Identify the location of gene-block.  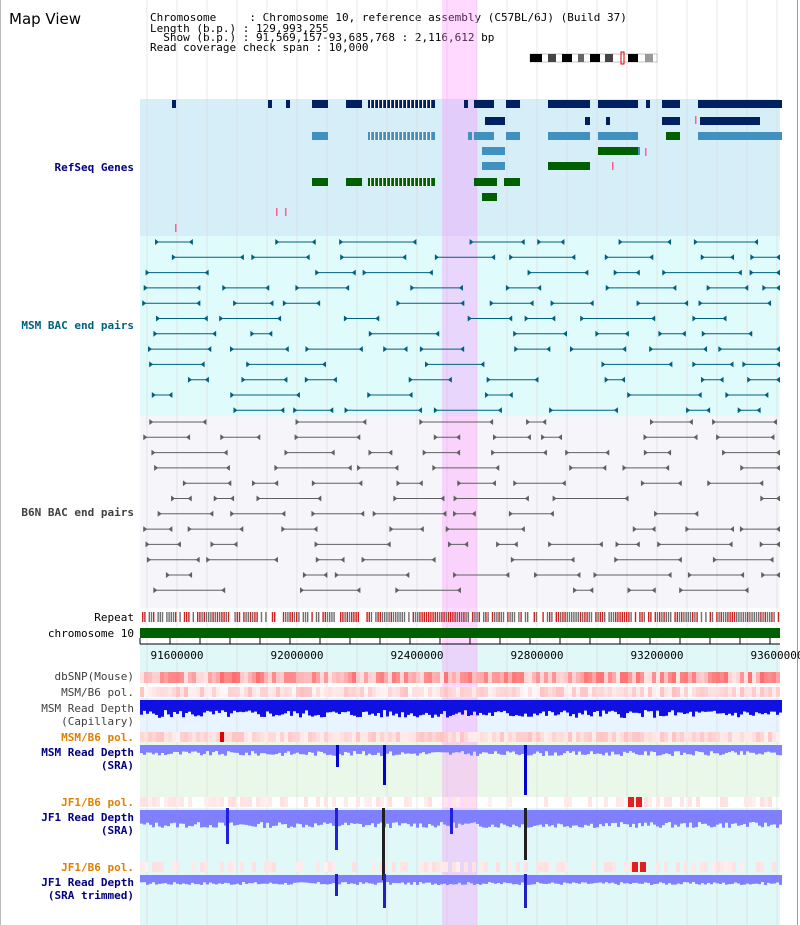
(485, 182).